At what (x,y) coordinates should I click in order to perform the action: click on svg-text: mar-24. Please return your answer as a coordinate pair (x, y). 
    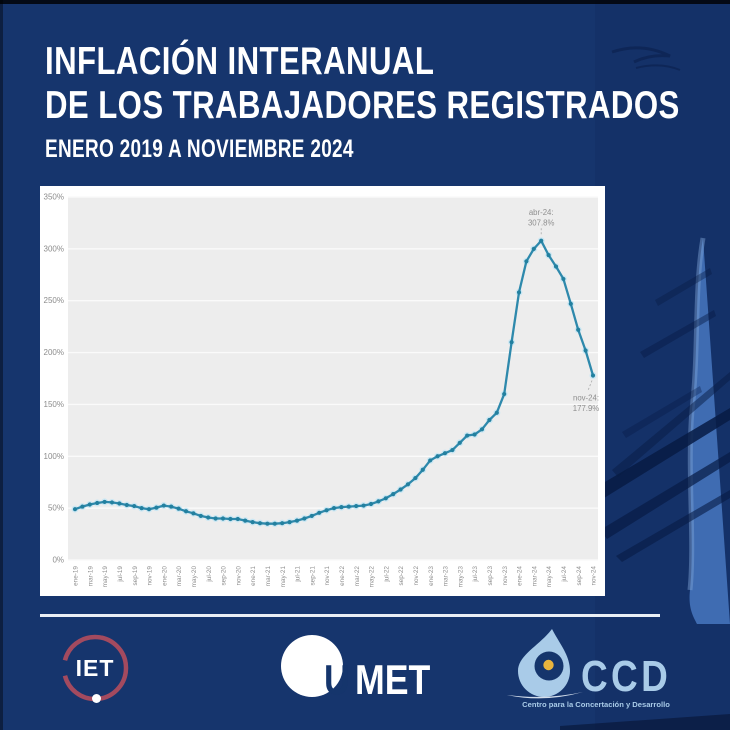
    Looking at the image, I should click on (534, 576).